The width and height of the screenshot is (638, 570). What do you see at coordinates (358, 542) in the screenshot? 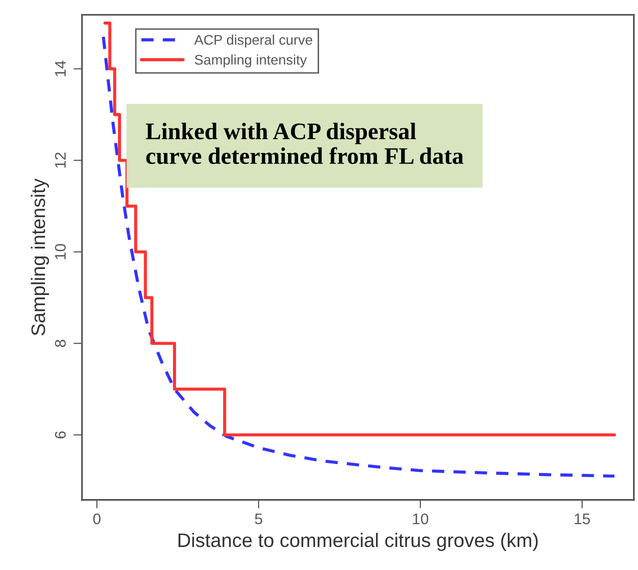
I see `x-axis-title: Distance to commercial citrus groves (km)` at bounding box center [358, 542].